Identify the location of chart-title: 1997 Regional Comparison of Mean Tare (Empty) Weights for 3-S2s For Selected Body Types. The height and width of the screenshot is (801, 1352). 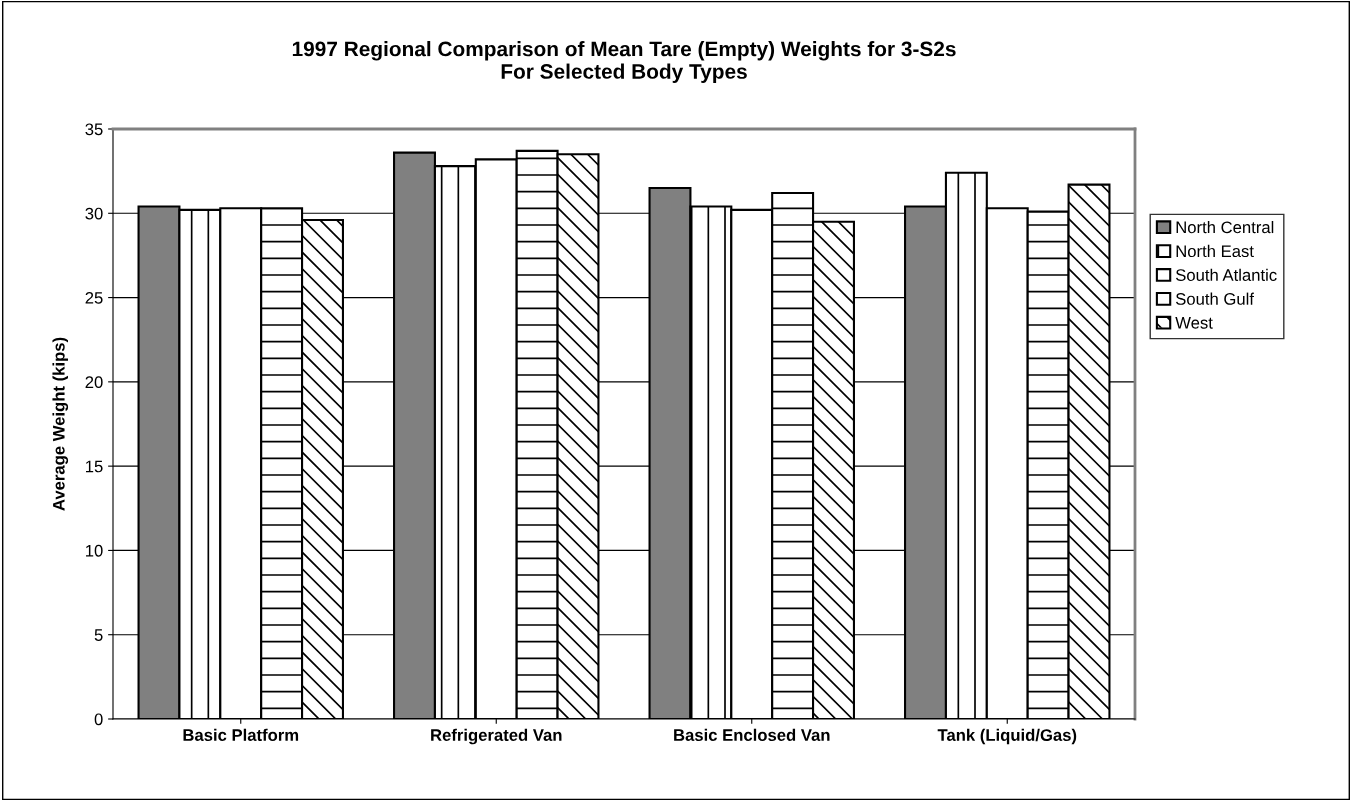
(624, 62).